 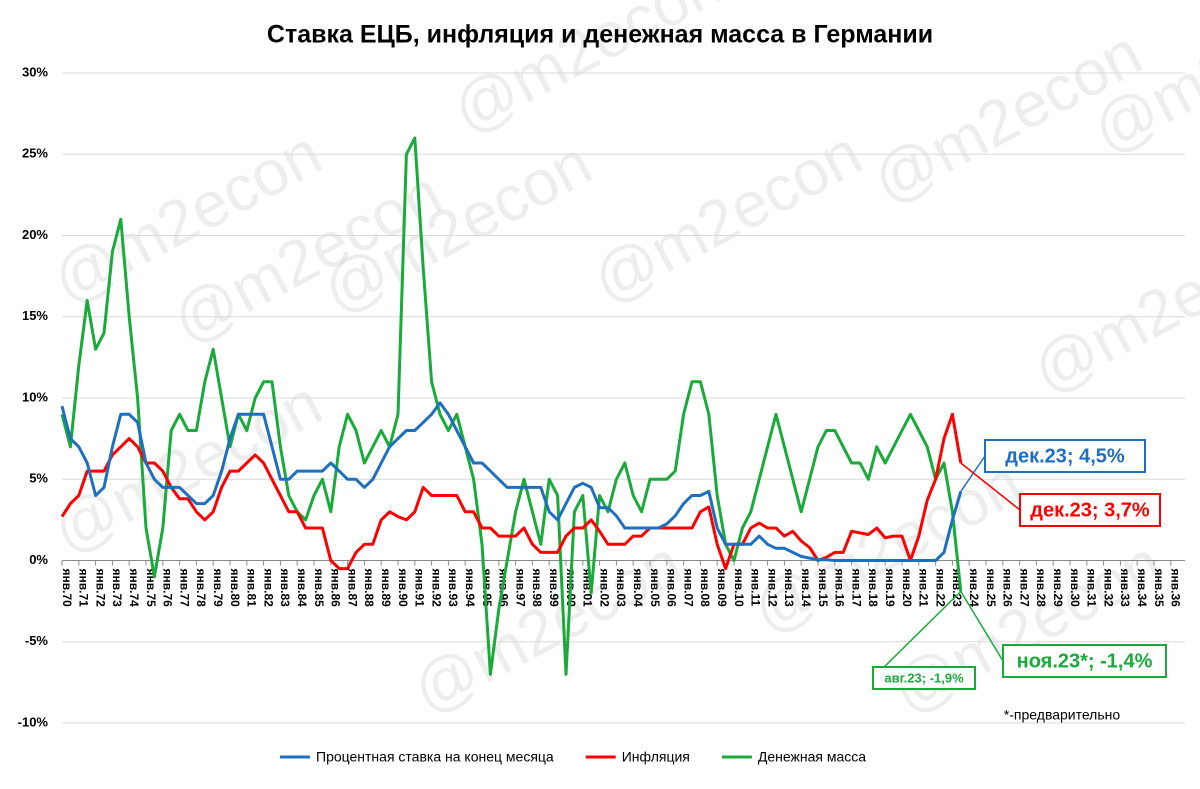 I want to click on x-tick-label: янв.07, so click(x=688, y=588).